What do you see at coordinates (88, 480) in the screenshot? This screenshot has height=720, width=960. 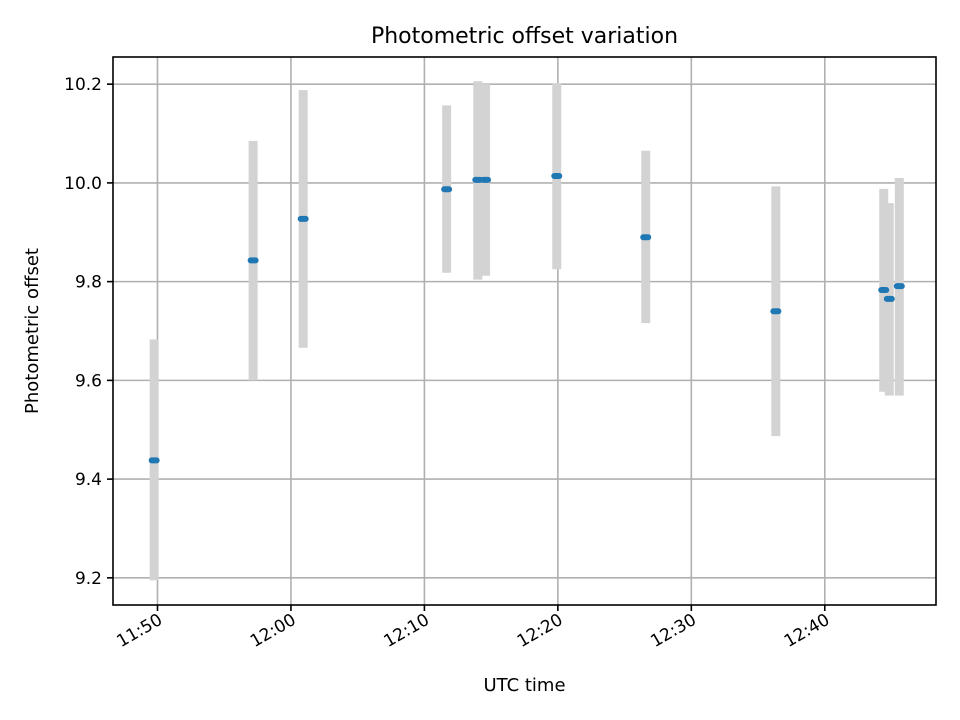 I see `y-tick-label: 9.4` at bounding box center [88, 480].